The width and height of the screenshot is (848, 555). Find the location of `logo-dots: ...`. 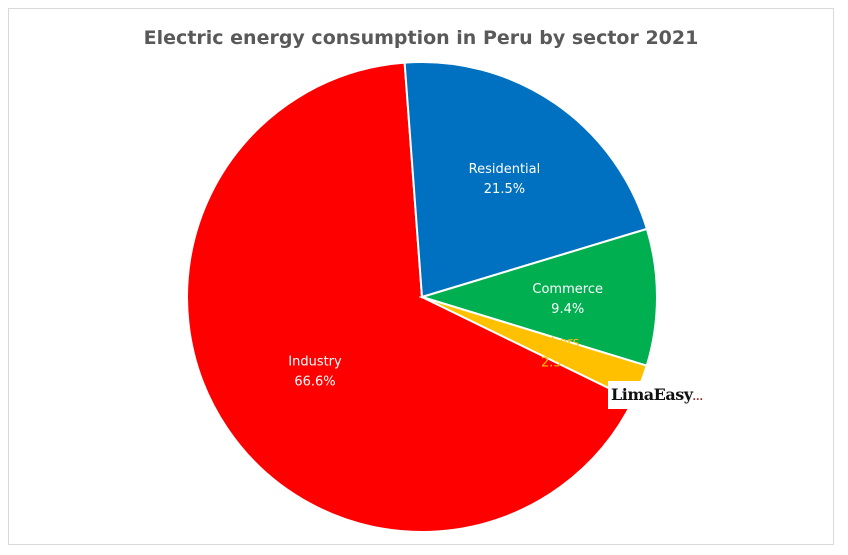

logo-dots: ... is located at coordinates (697, 397).